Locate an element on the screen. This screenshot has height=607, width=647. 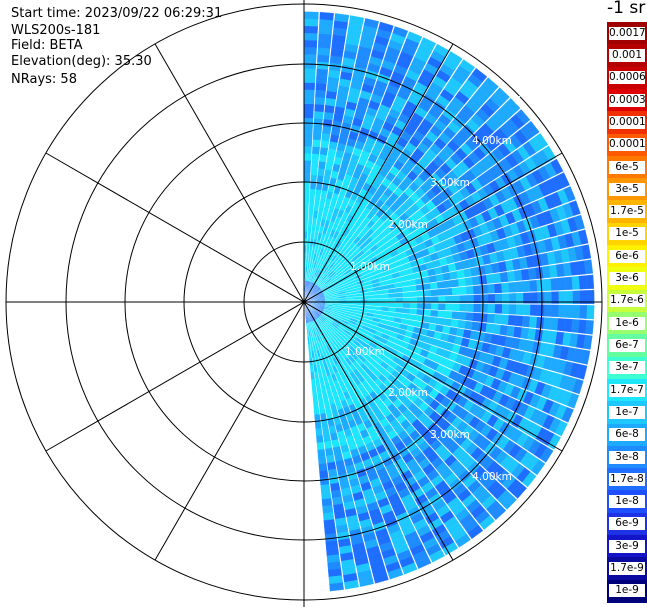
colorbar-title: -1 sr is located at coordinates (626, 9).